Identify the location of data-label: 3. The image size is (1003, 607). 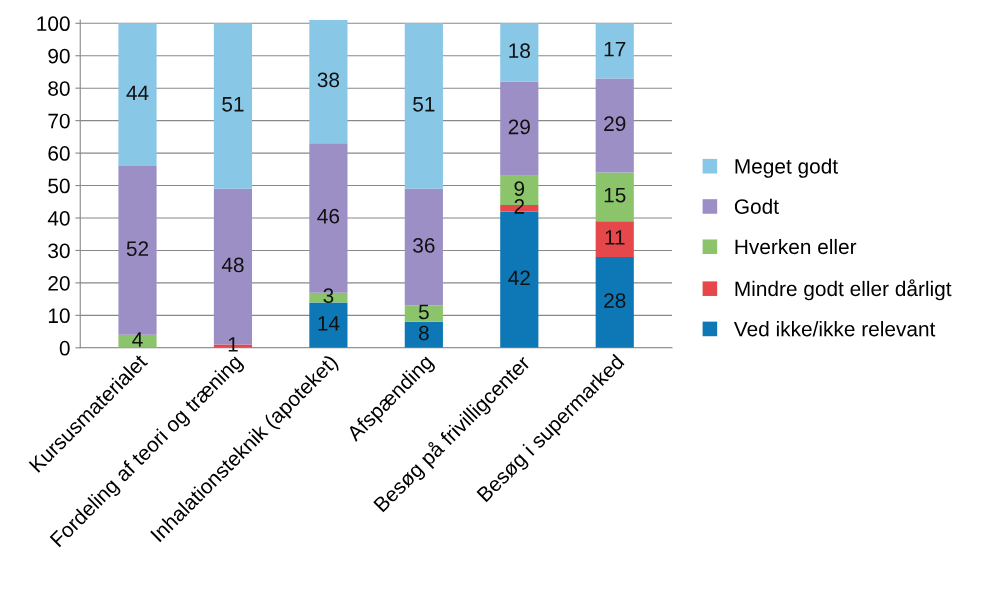
(328, 296).